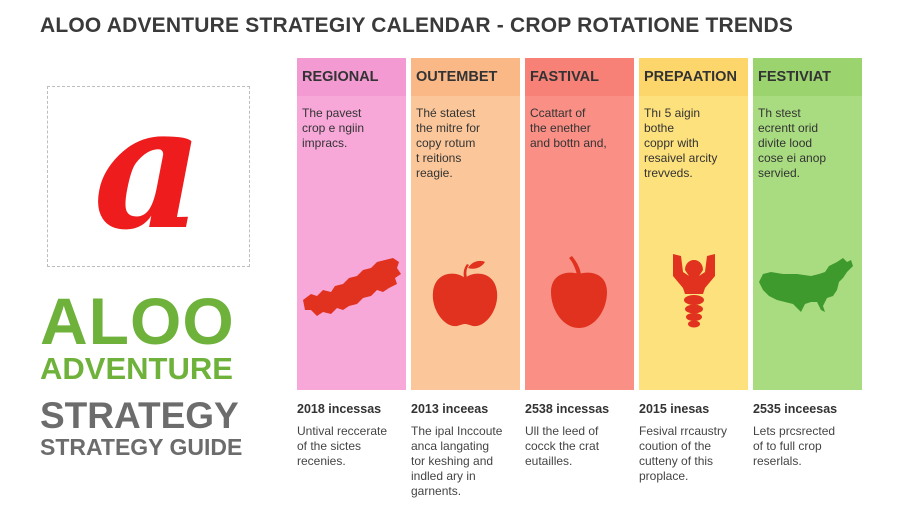  I want to click on brand-name-strategy: STRATEGY, so click(139, 415).